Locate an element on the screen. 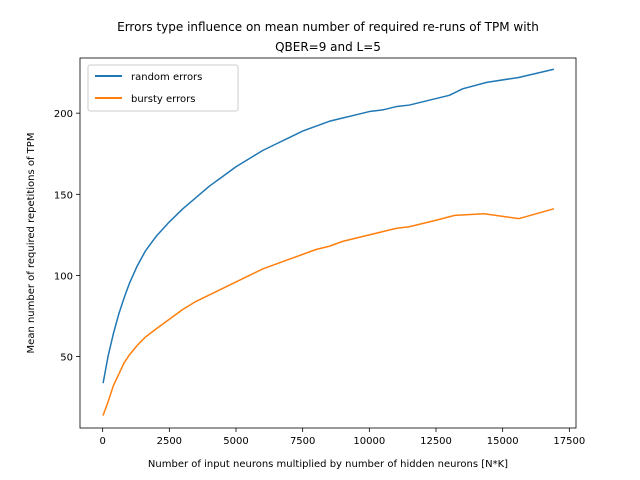 This screenshot has width=640, height=480. y-tick-label: 200 is located at coordinates (63, 114).